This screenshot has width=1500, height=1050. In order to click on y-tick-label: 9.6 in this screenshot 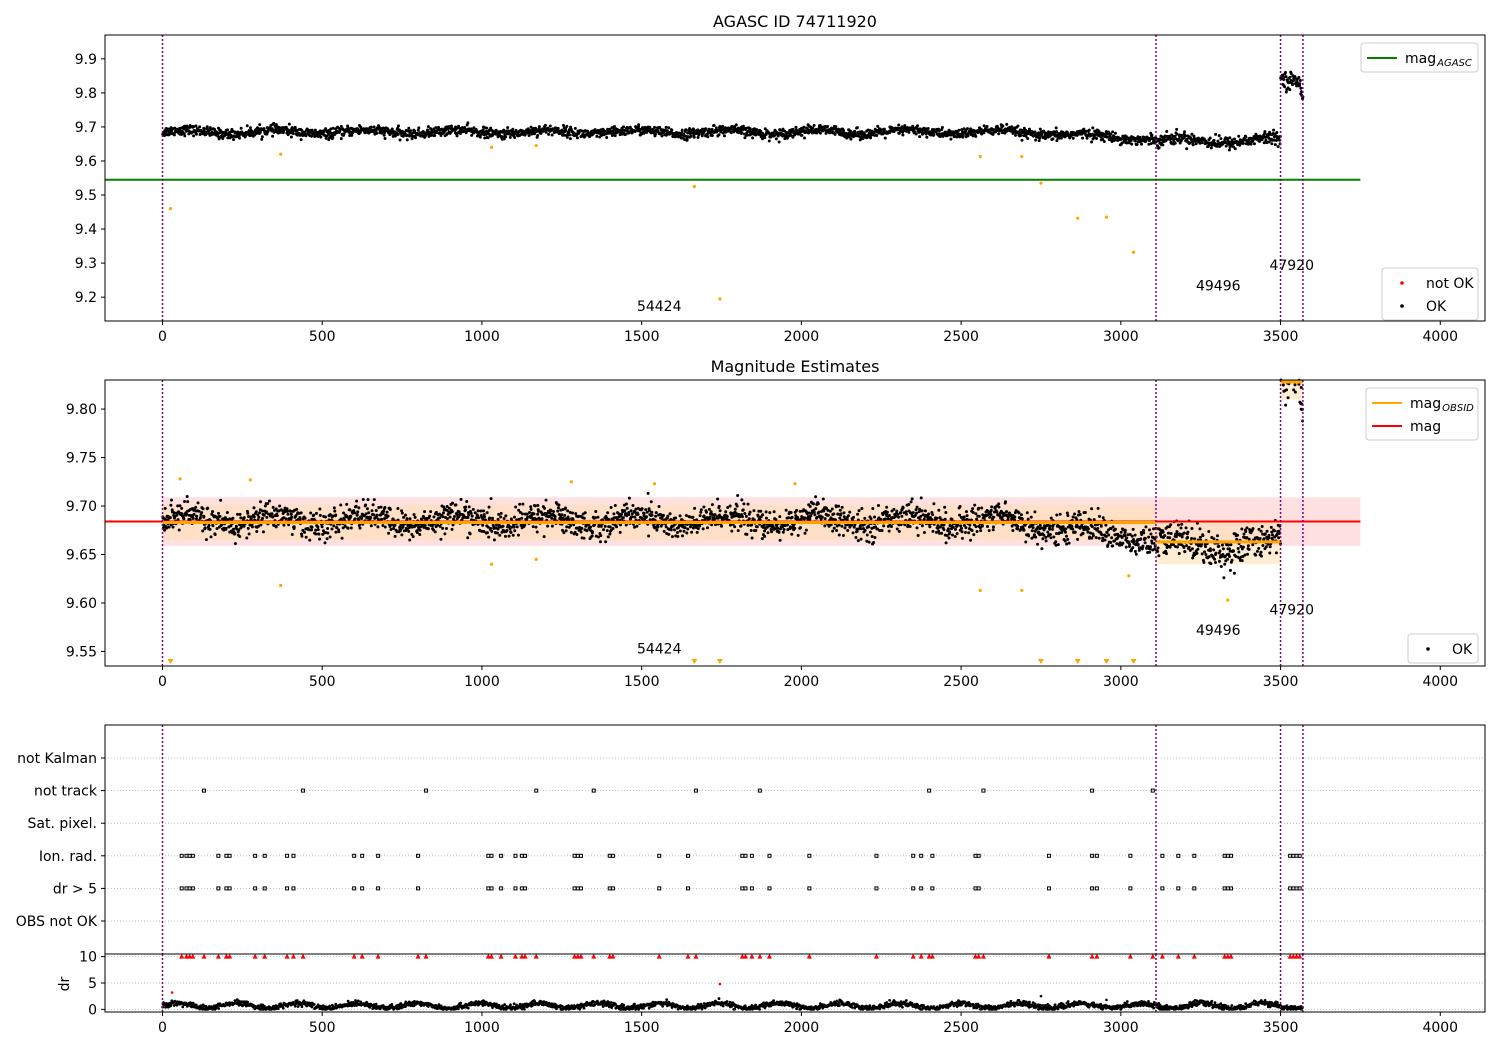, I will do `click(86, 162)`.